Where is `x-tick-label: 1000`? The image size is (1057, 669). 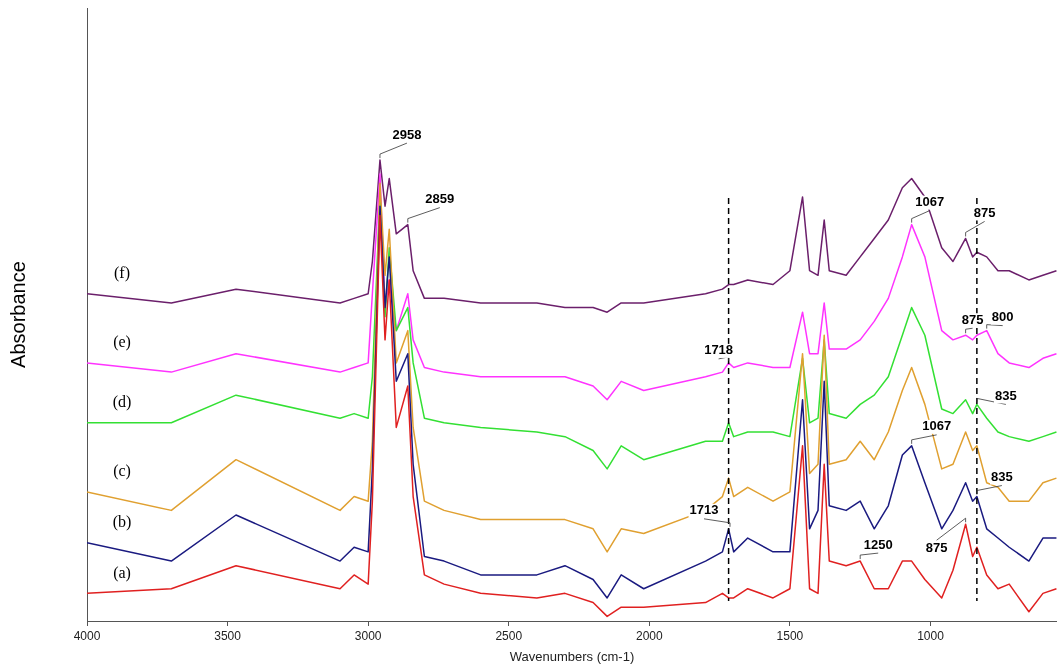 x-tick-label: 1000 is located at coordinates (931, 635).